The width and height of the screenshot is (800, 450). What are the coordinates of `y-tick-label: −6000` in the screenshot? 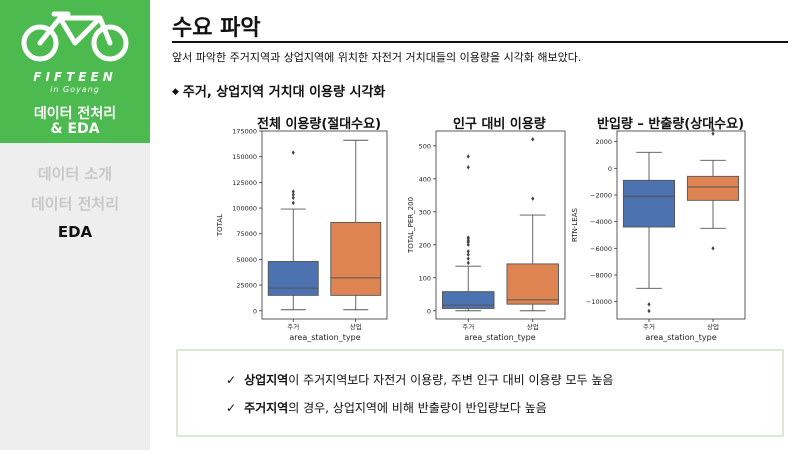 It's located at (601, 249).